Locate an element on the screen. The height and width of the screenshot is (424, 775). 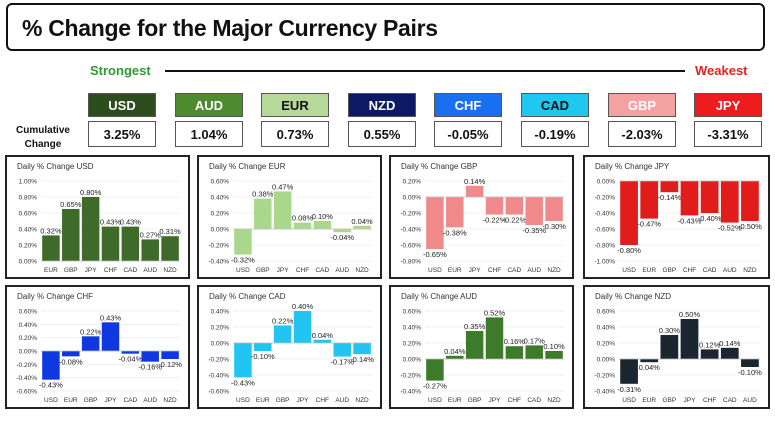
page-title: % Change for the Major Currency Pairs is located at coordinates (230, 28).